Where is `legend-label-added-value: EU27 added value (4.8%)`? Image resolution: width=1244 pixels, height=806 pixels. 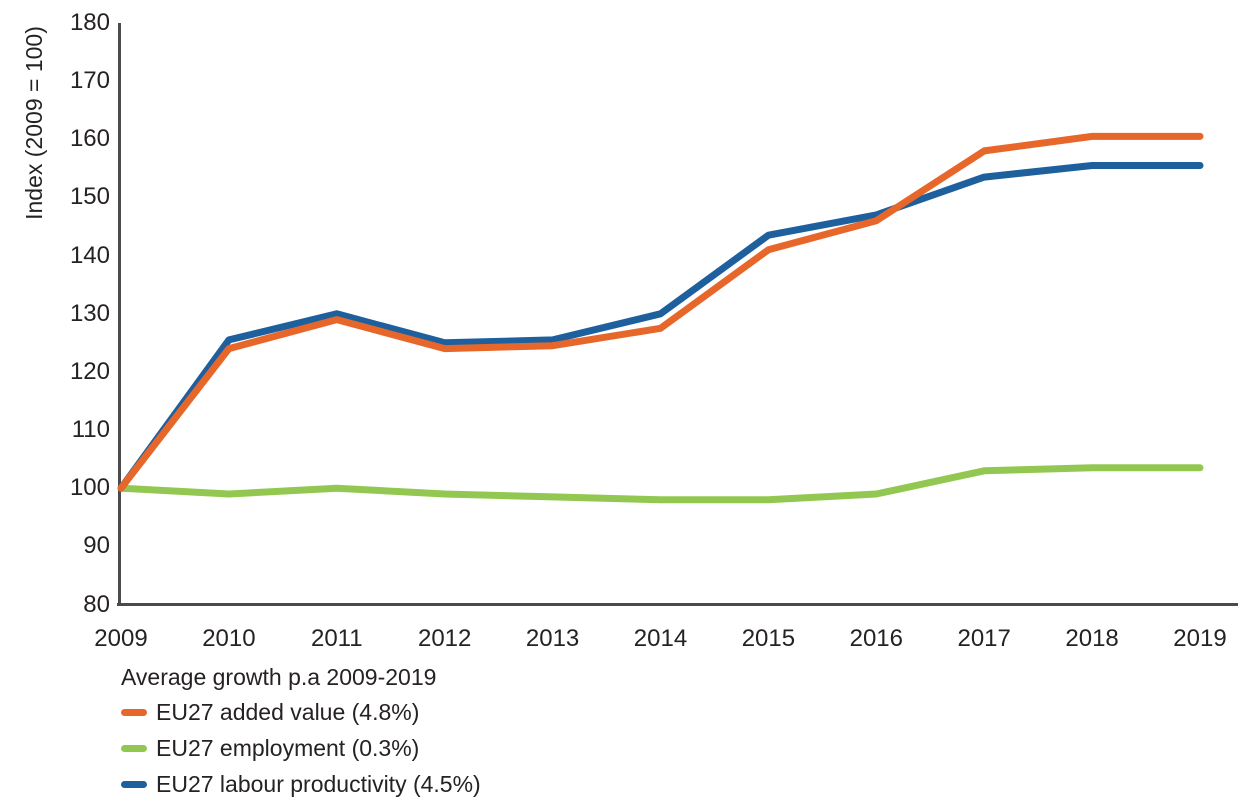
legend-label-added-value: EU27 added value (4.8%) is located at coordinates (288, 712).